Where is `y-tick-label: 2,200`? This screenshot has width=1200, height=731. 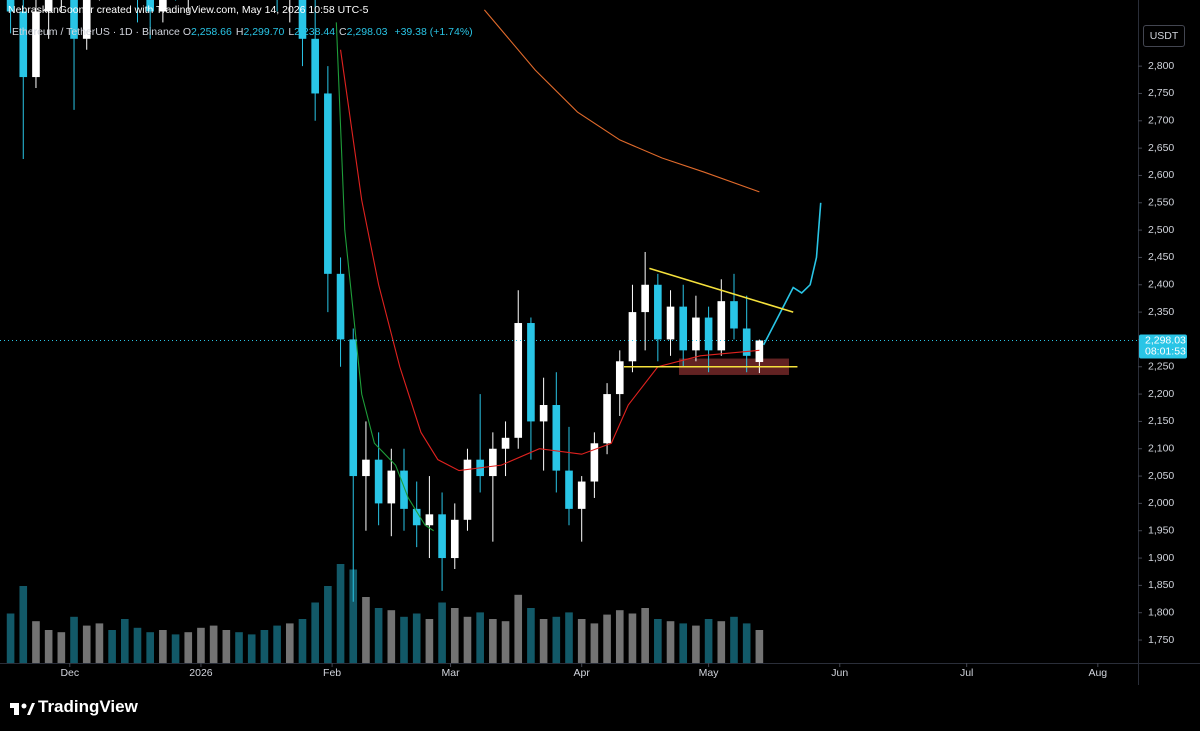 y-tick-label: 2,200 is located at coordinates (1161, 394).